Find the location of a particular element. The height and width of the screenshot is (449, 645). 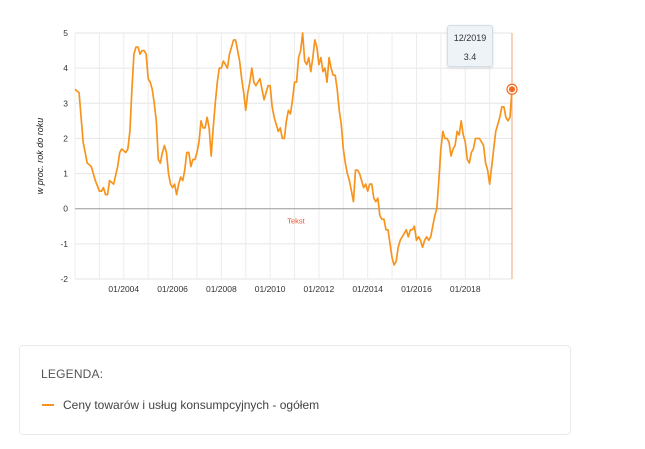

legend-title: LEGENDA: is located at coordinates (72, 374).